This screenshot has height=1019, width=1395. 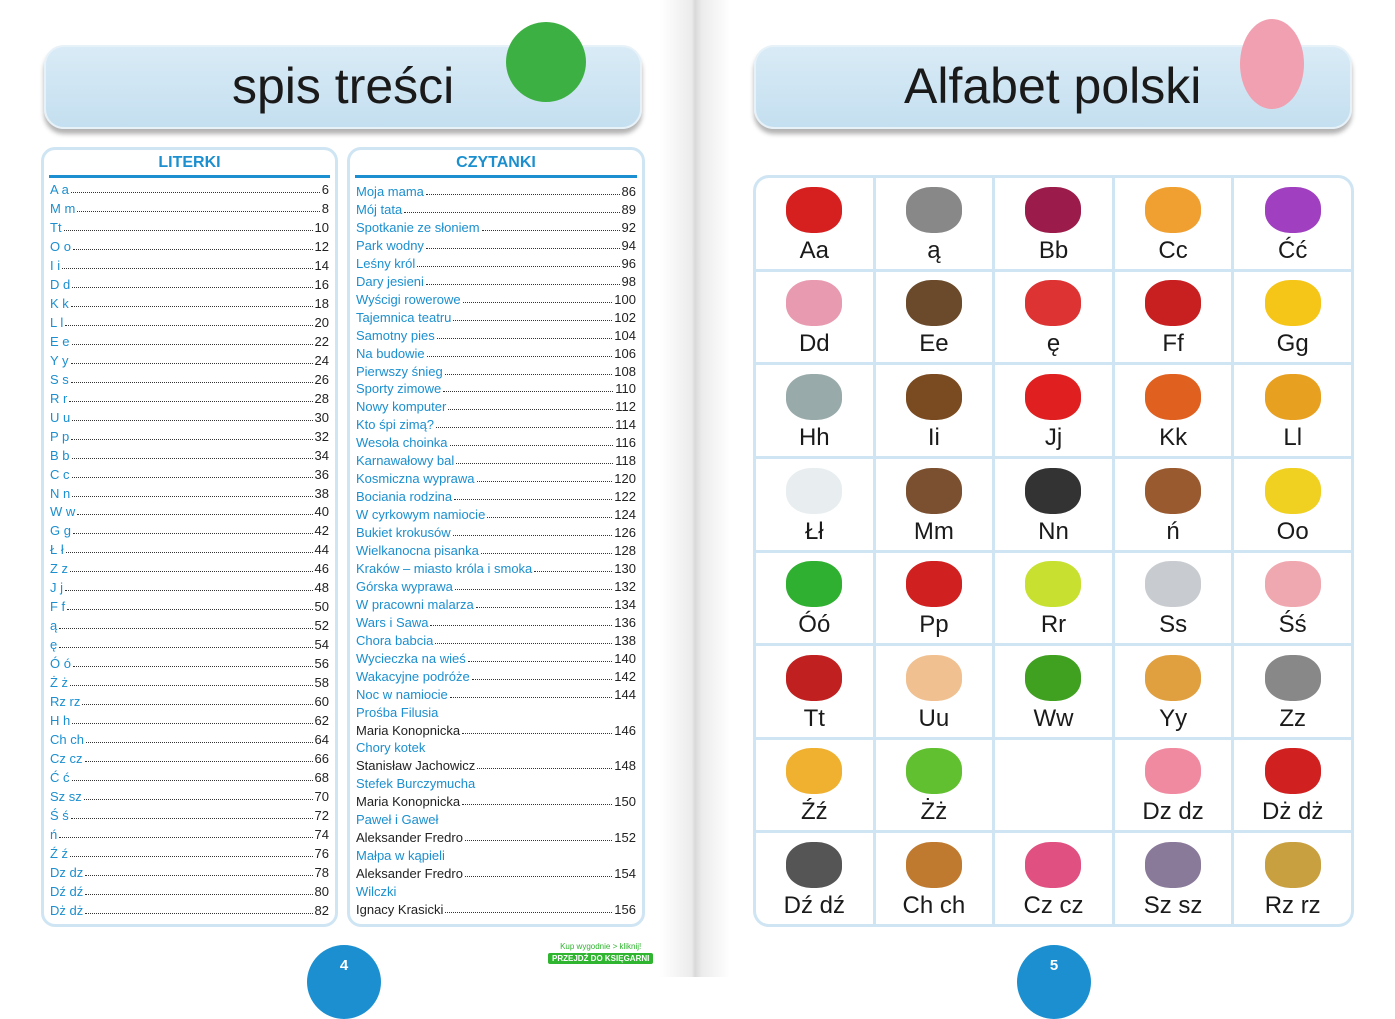 What do you see at coordinates (496, 442) in the screenshot?
I see `toc-entry: Wesoła choinka 116` at bounding box center [496, 442].